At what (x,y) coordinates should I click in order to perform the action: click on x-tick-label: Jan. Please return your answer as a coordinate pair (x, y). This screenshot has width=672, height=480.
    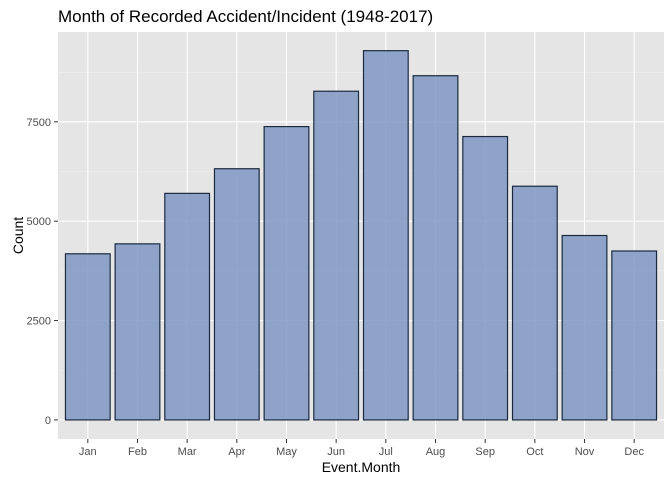
    Looking at the image, I should click on (88, 452).